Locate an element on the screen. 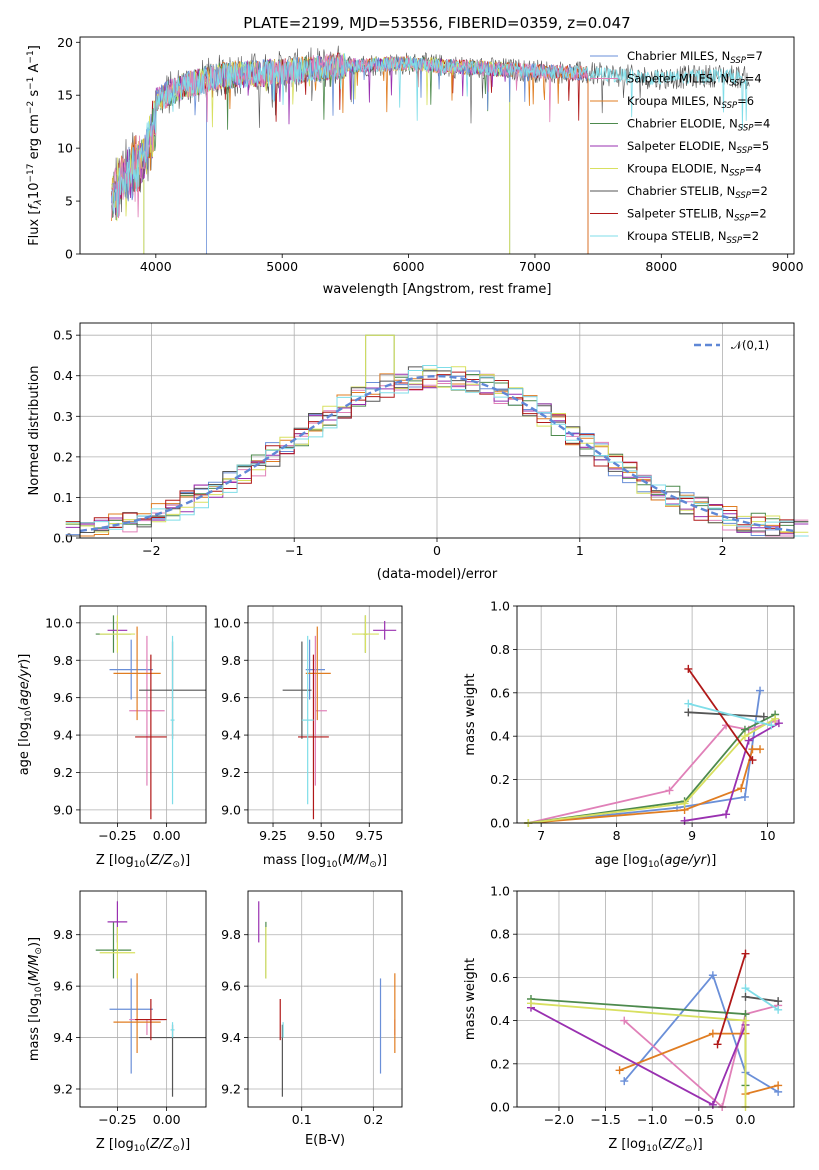 This screenshot has width=819, height=1170. legend-entry: Chabrier ELODIE, NSSP=4 is located at coordinates (698, 125).